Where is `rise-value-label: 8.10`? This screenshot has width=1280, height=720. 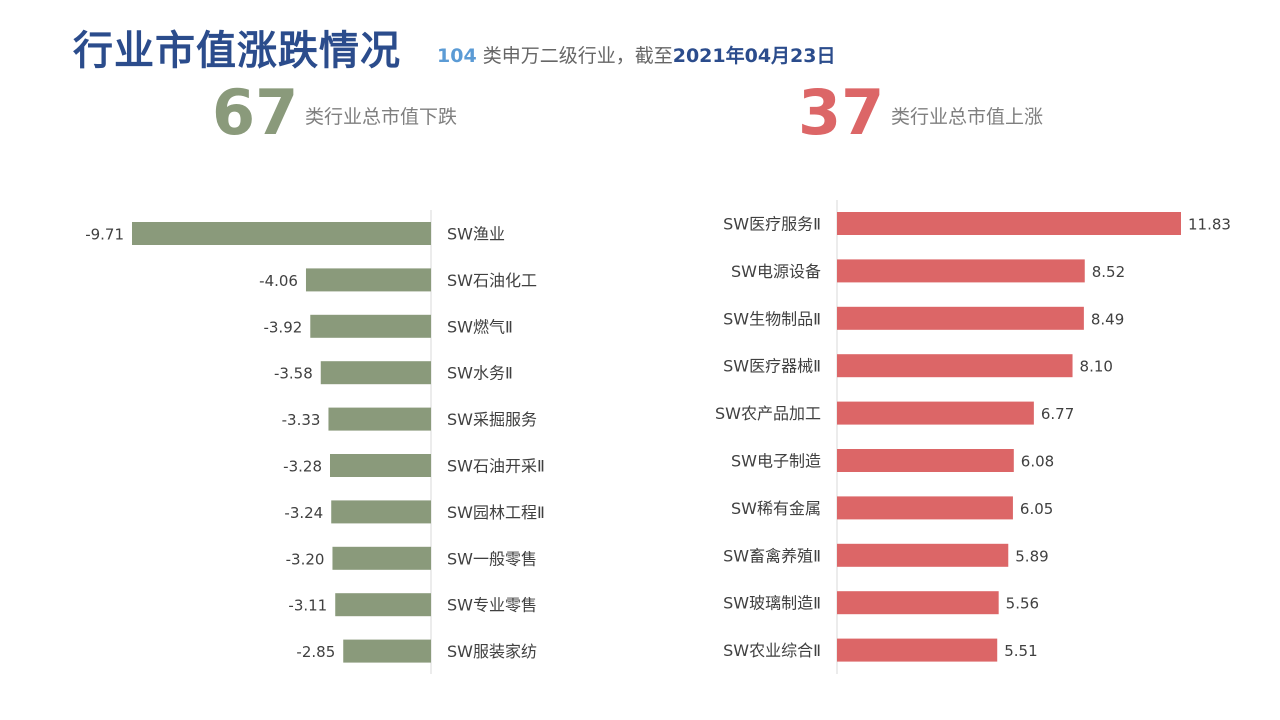
rise-value-label: 8.10 is located at coordinates (1096, 367).